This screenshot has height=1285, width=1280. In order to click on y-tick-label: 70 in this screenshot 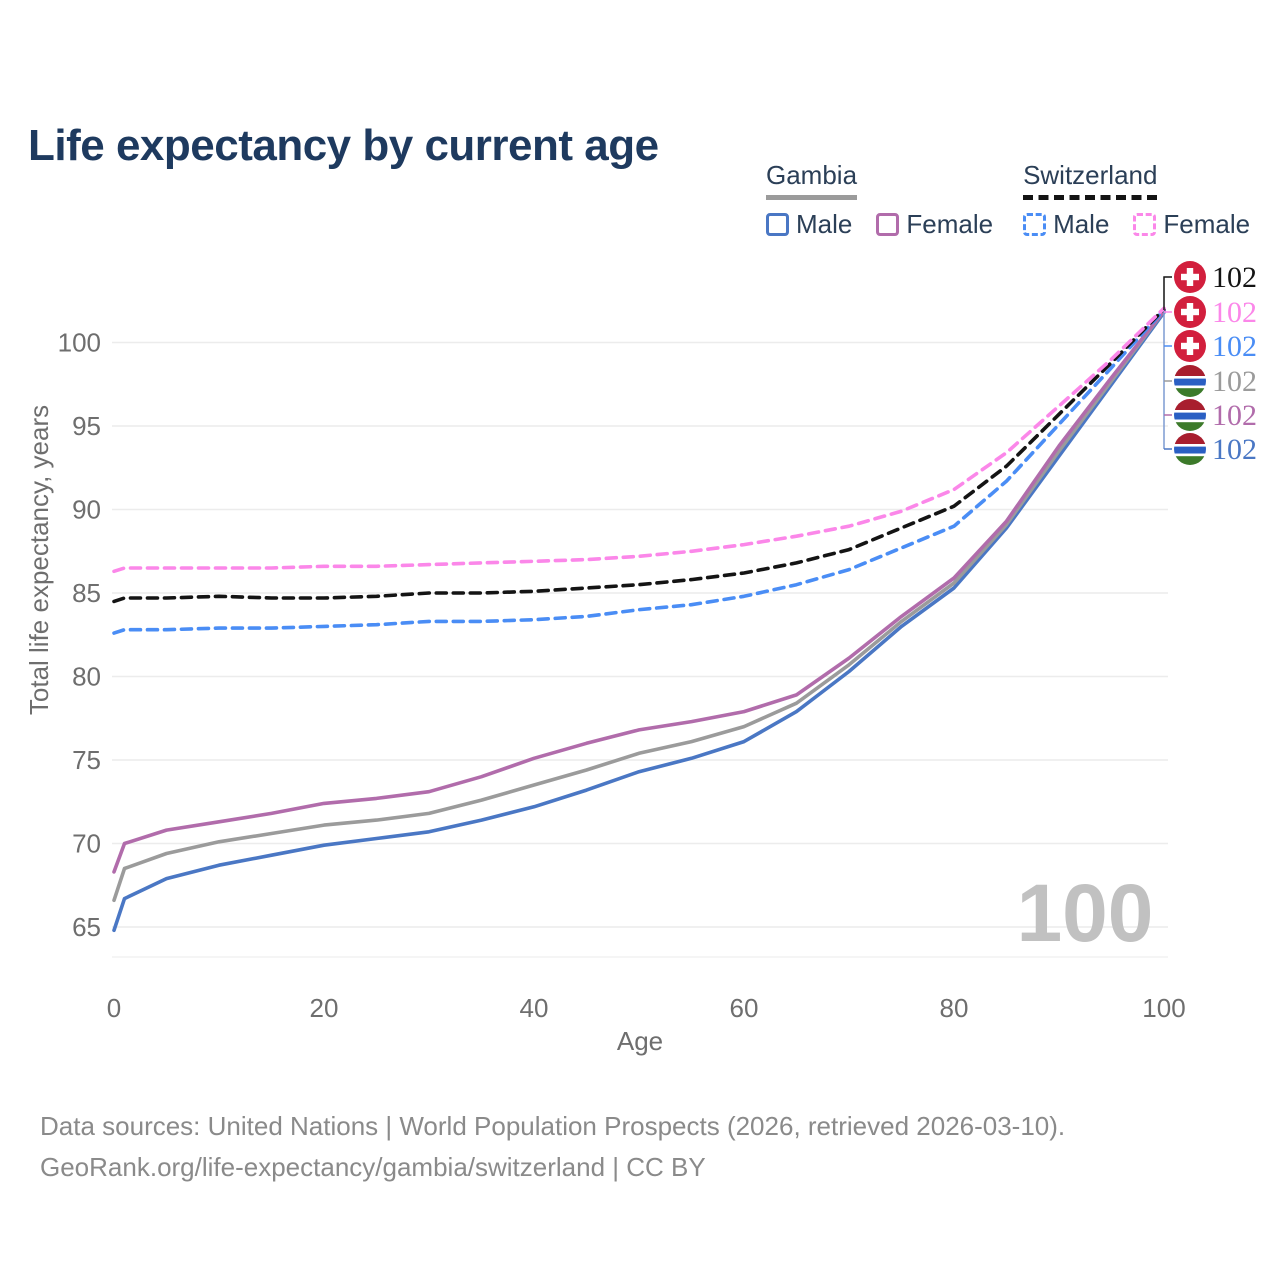, I will do `click(86, 844)`.